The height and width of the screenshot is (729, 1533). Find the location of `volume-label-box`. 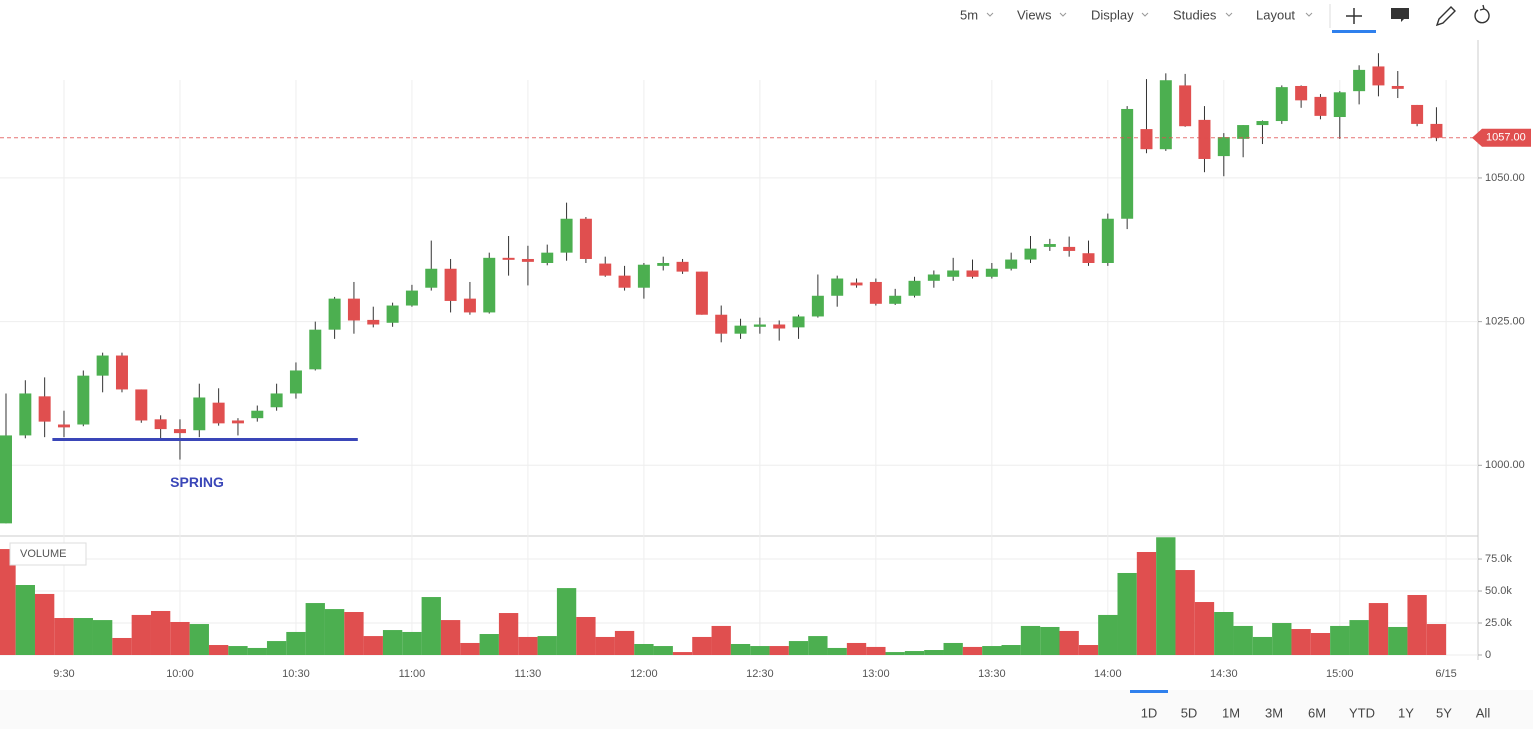

volume-label-box is located at coordinates (48, 554).